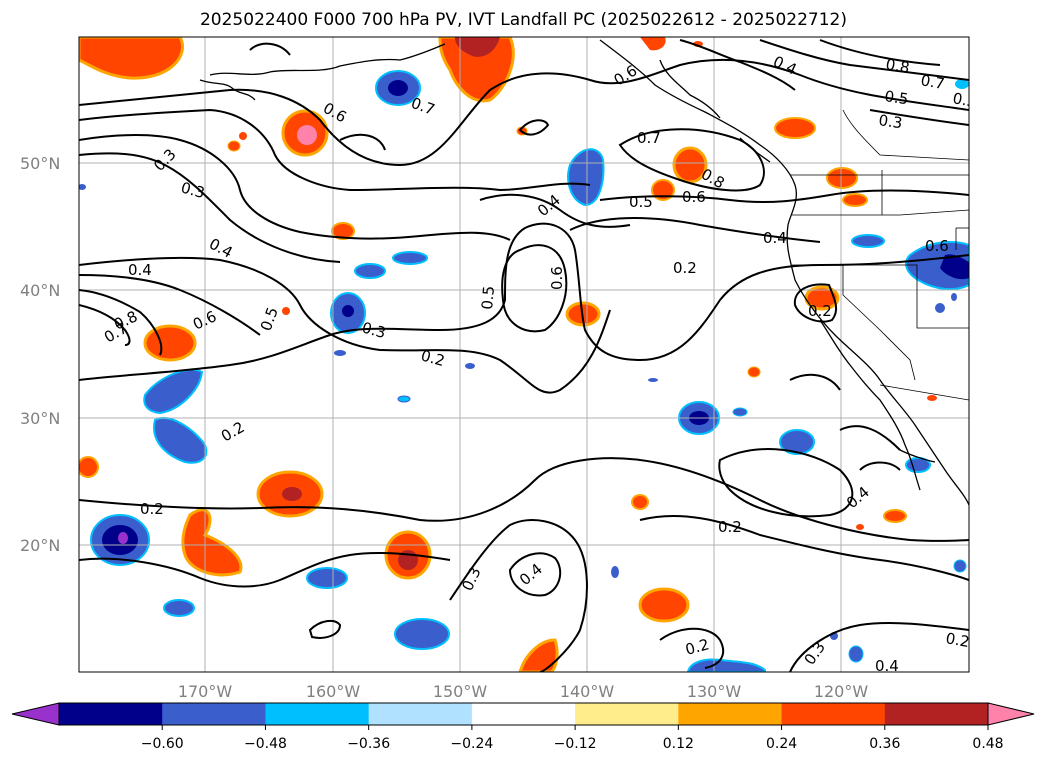  Describe the element at coordinates (1011, 714) in the screenshot. I see `colorbar-extend-high` at that location.